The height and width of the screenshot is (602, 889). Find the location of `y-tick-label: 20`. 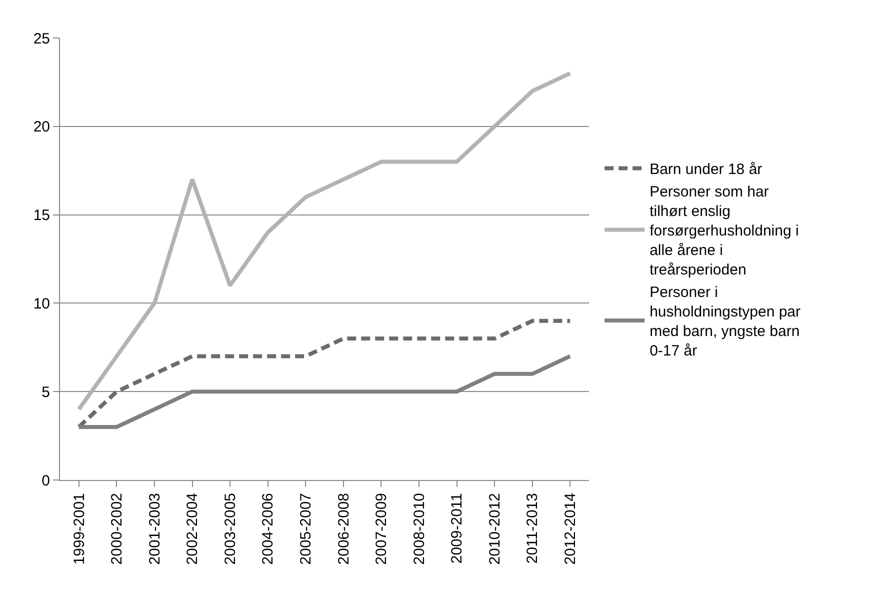

y-tick-label: 20 is located at coordinates (41, 127).